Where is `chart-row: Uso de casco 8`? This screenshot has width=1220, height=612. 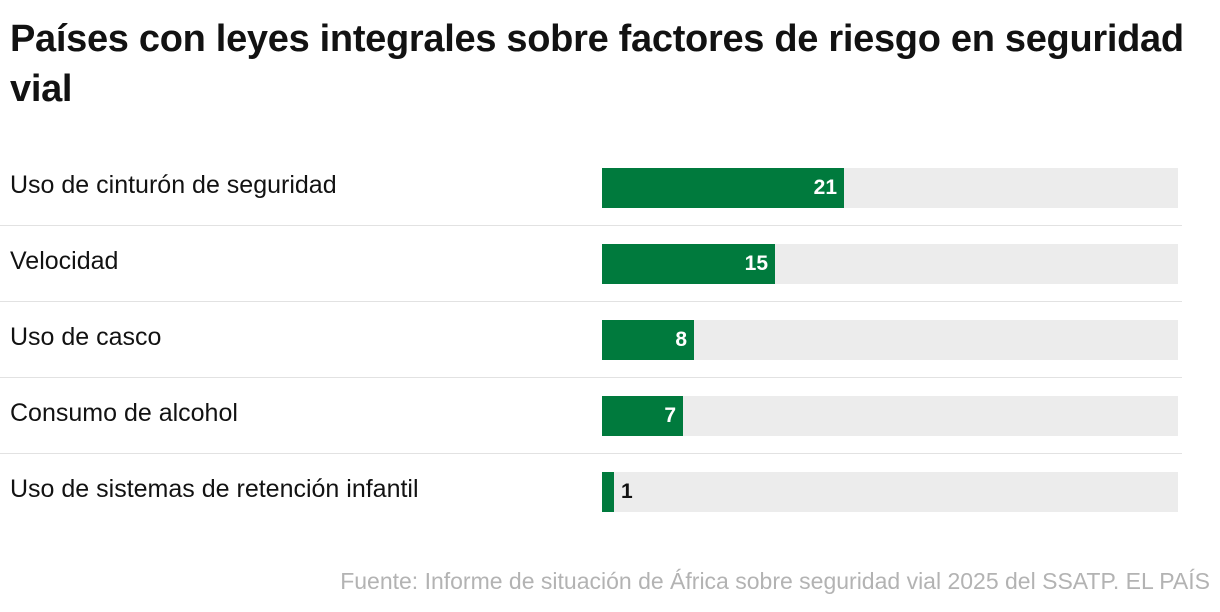 chart-row: Uso de casco 8 is located at coordinates (591, 340).